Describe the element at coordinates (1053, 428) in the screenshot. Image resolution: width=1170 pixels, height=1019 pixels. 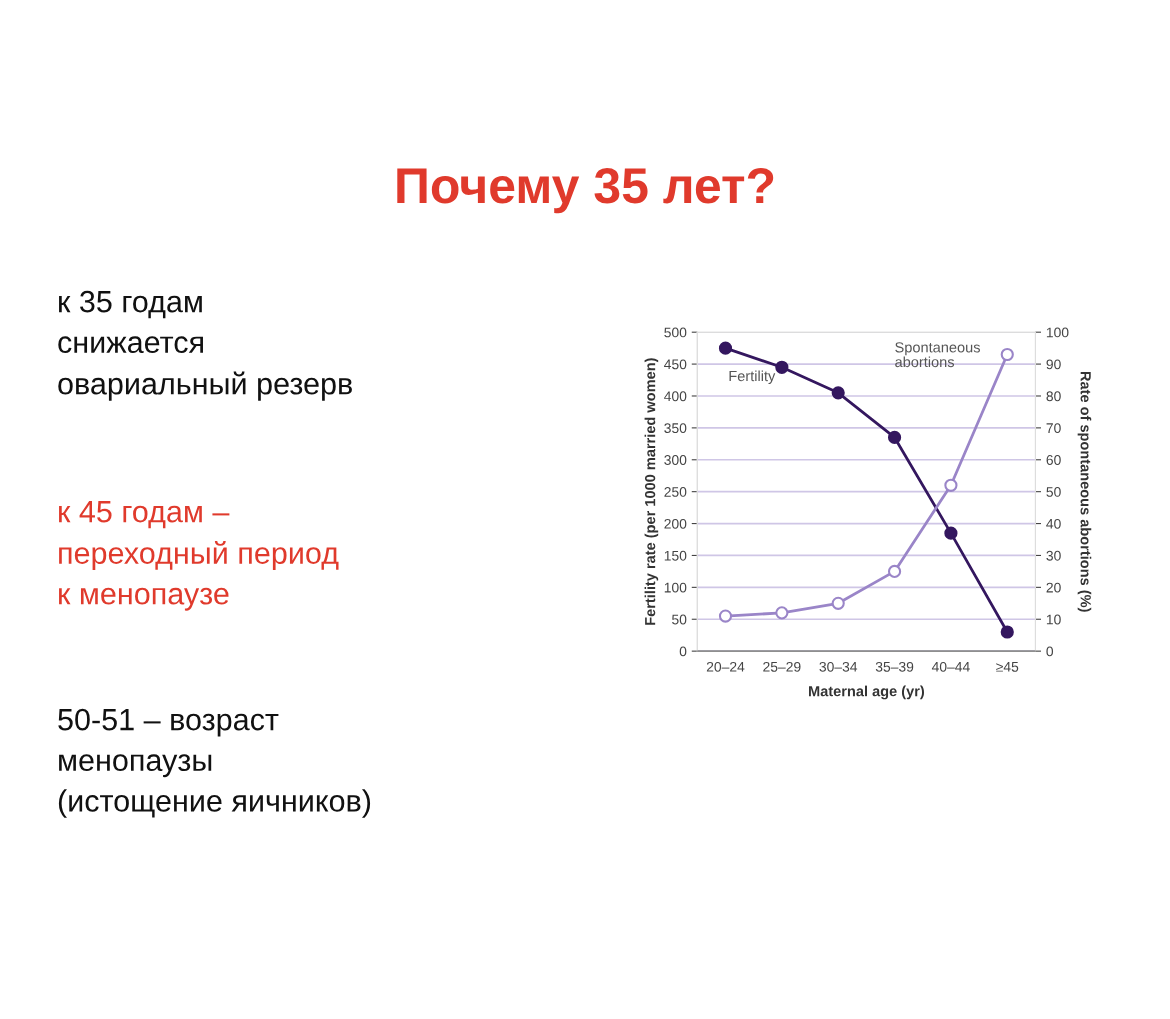
I see `y2-tick-label: 70` at that location.